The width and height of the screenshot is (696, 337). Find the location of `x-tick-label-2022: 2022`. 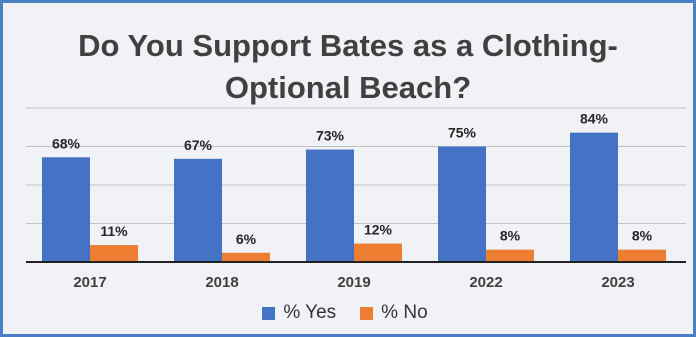

x-tick-label-2022: 2022 is located at coordinates (485, 282).